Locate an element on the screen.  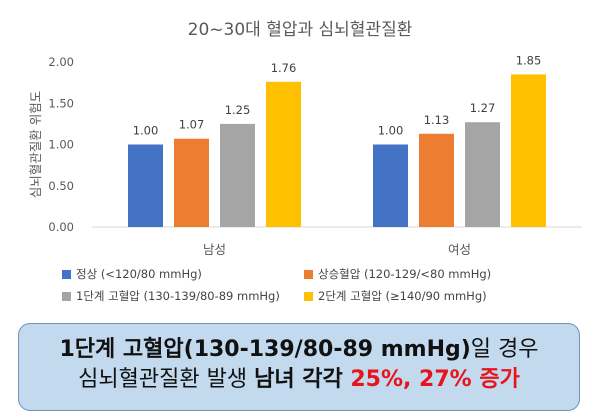
y-tick-label: 2.00 is located at coordinates (61, 62).